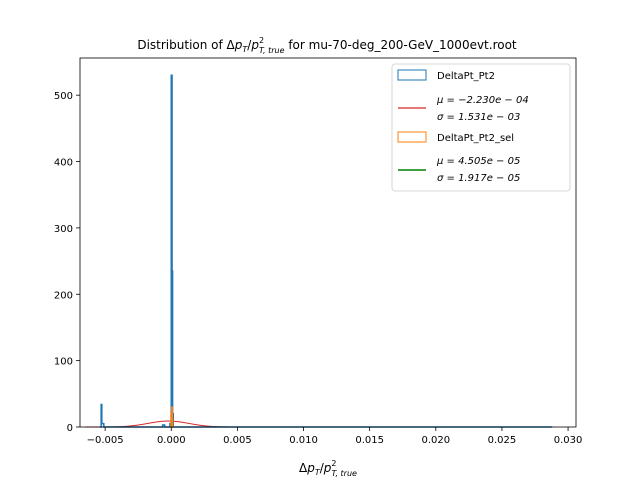 The height and width of the screenshot is (480, 640). Describe the element at coordinates (478, 178) in the screenshot. I see `legend-fit-2-sigma: σ = 1.917e − 05` at that location.